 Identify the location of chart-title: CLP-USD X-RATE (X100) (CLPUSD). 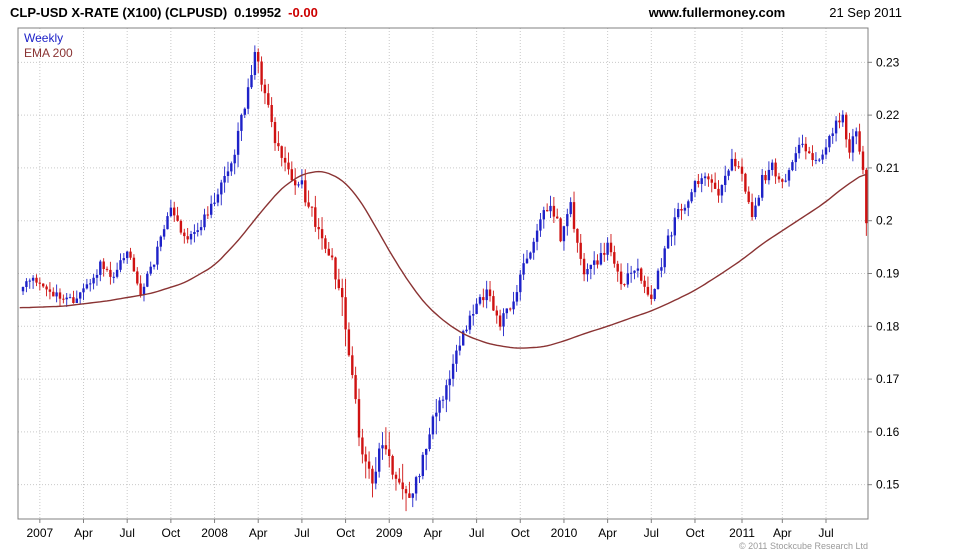
(119, 12).